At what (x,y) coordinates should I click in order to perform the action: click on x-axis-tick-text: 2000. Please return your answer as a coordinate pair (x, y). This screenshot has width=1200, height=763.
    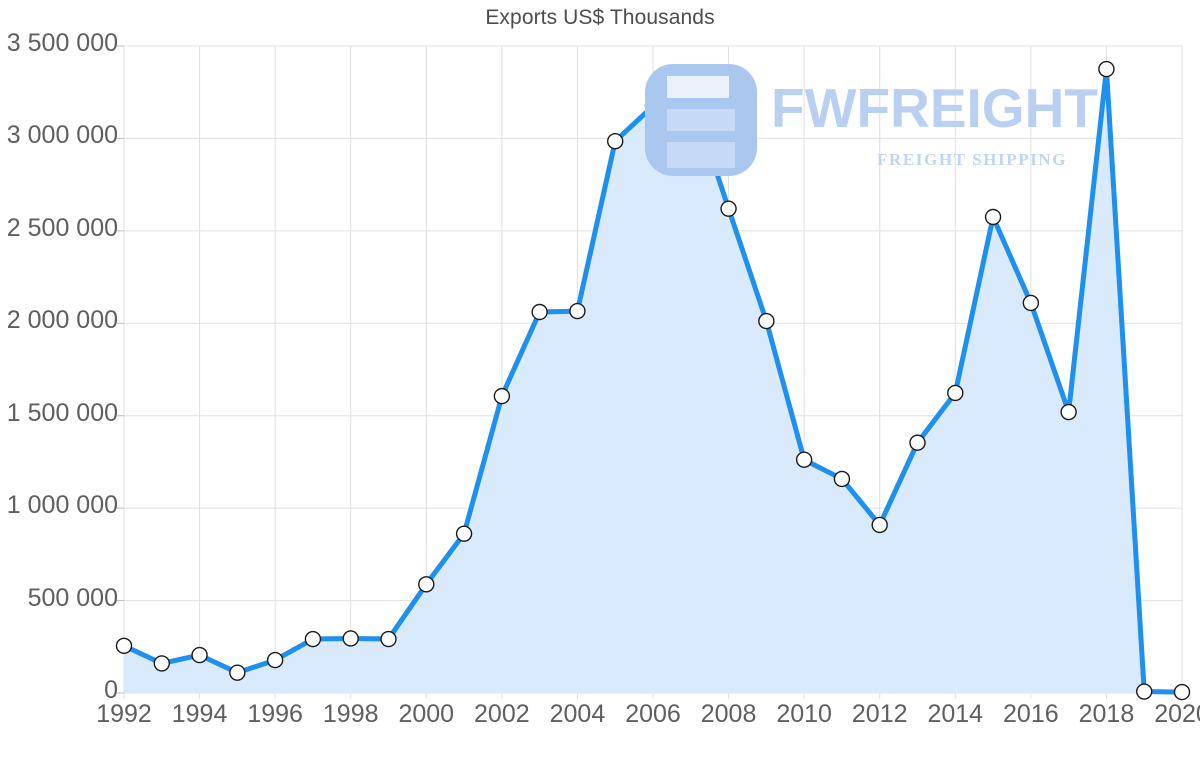
    Looking at the image, I should click on (426, 714).